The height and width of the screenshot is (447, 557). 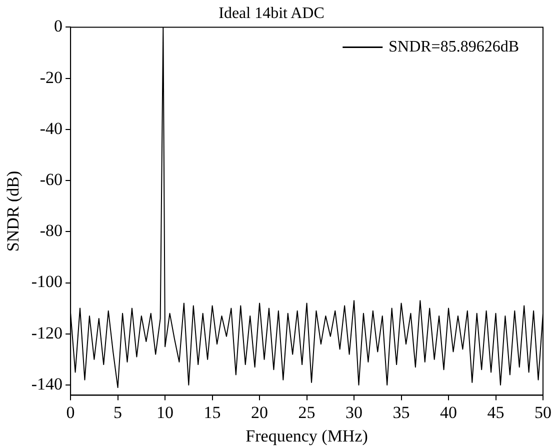 I want to click on y-tick-label: -40, so click(x=51, y=128).